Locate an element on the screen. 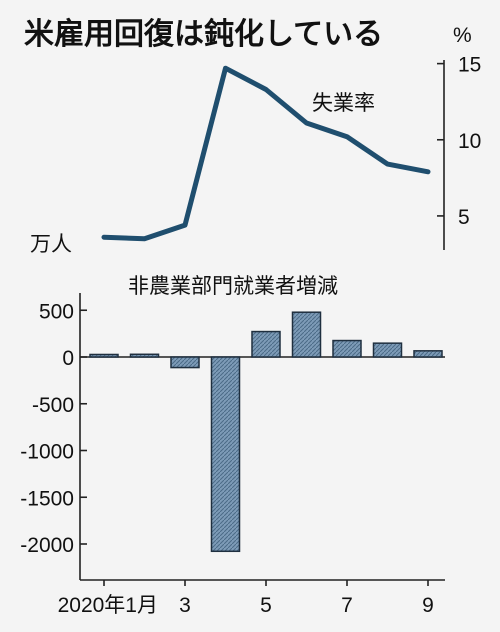 The height and width of the screenshot is (632, 500). bar-y-tick-label: -1500 is located at coordinates (47, 498).